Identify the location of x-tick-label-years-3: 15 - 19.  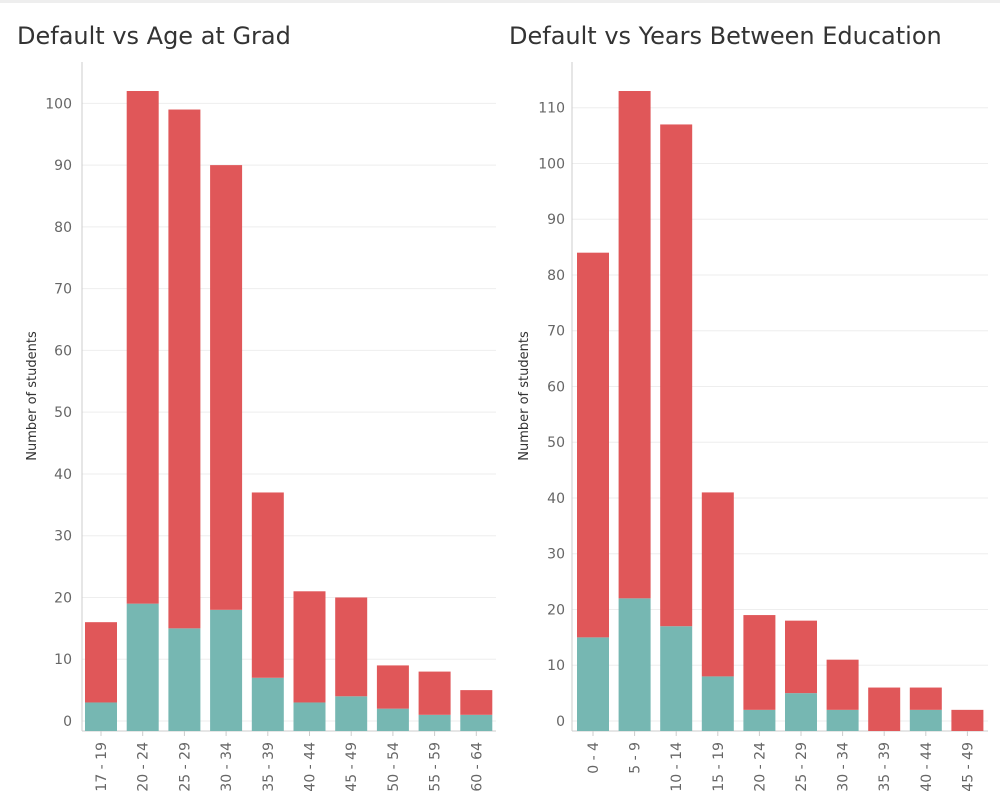
(719, 767).